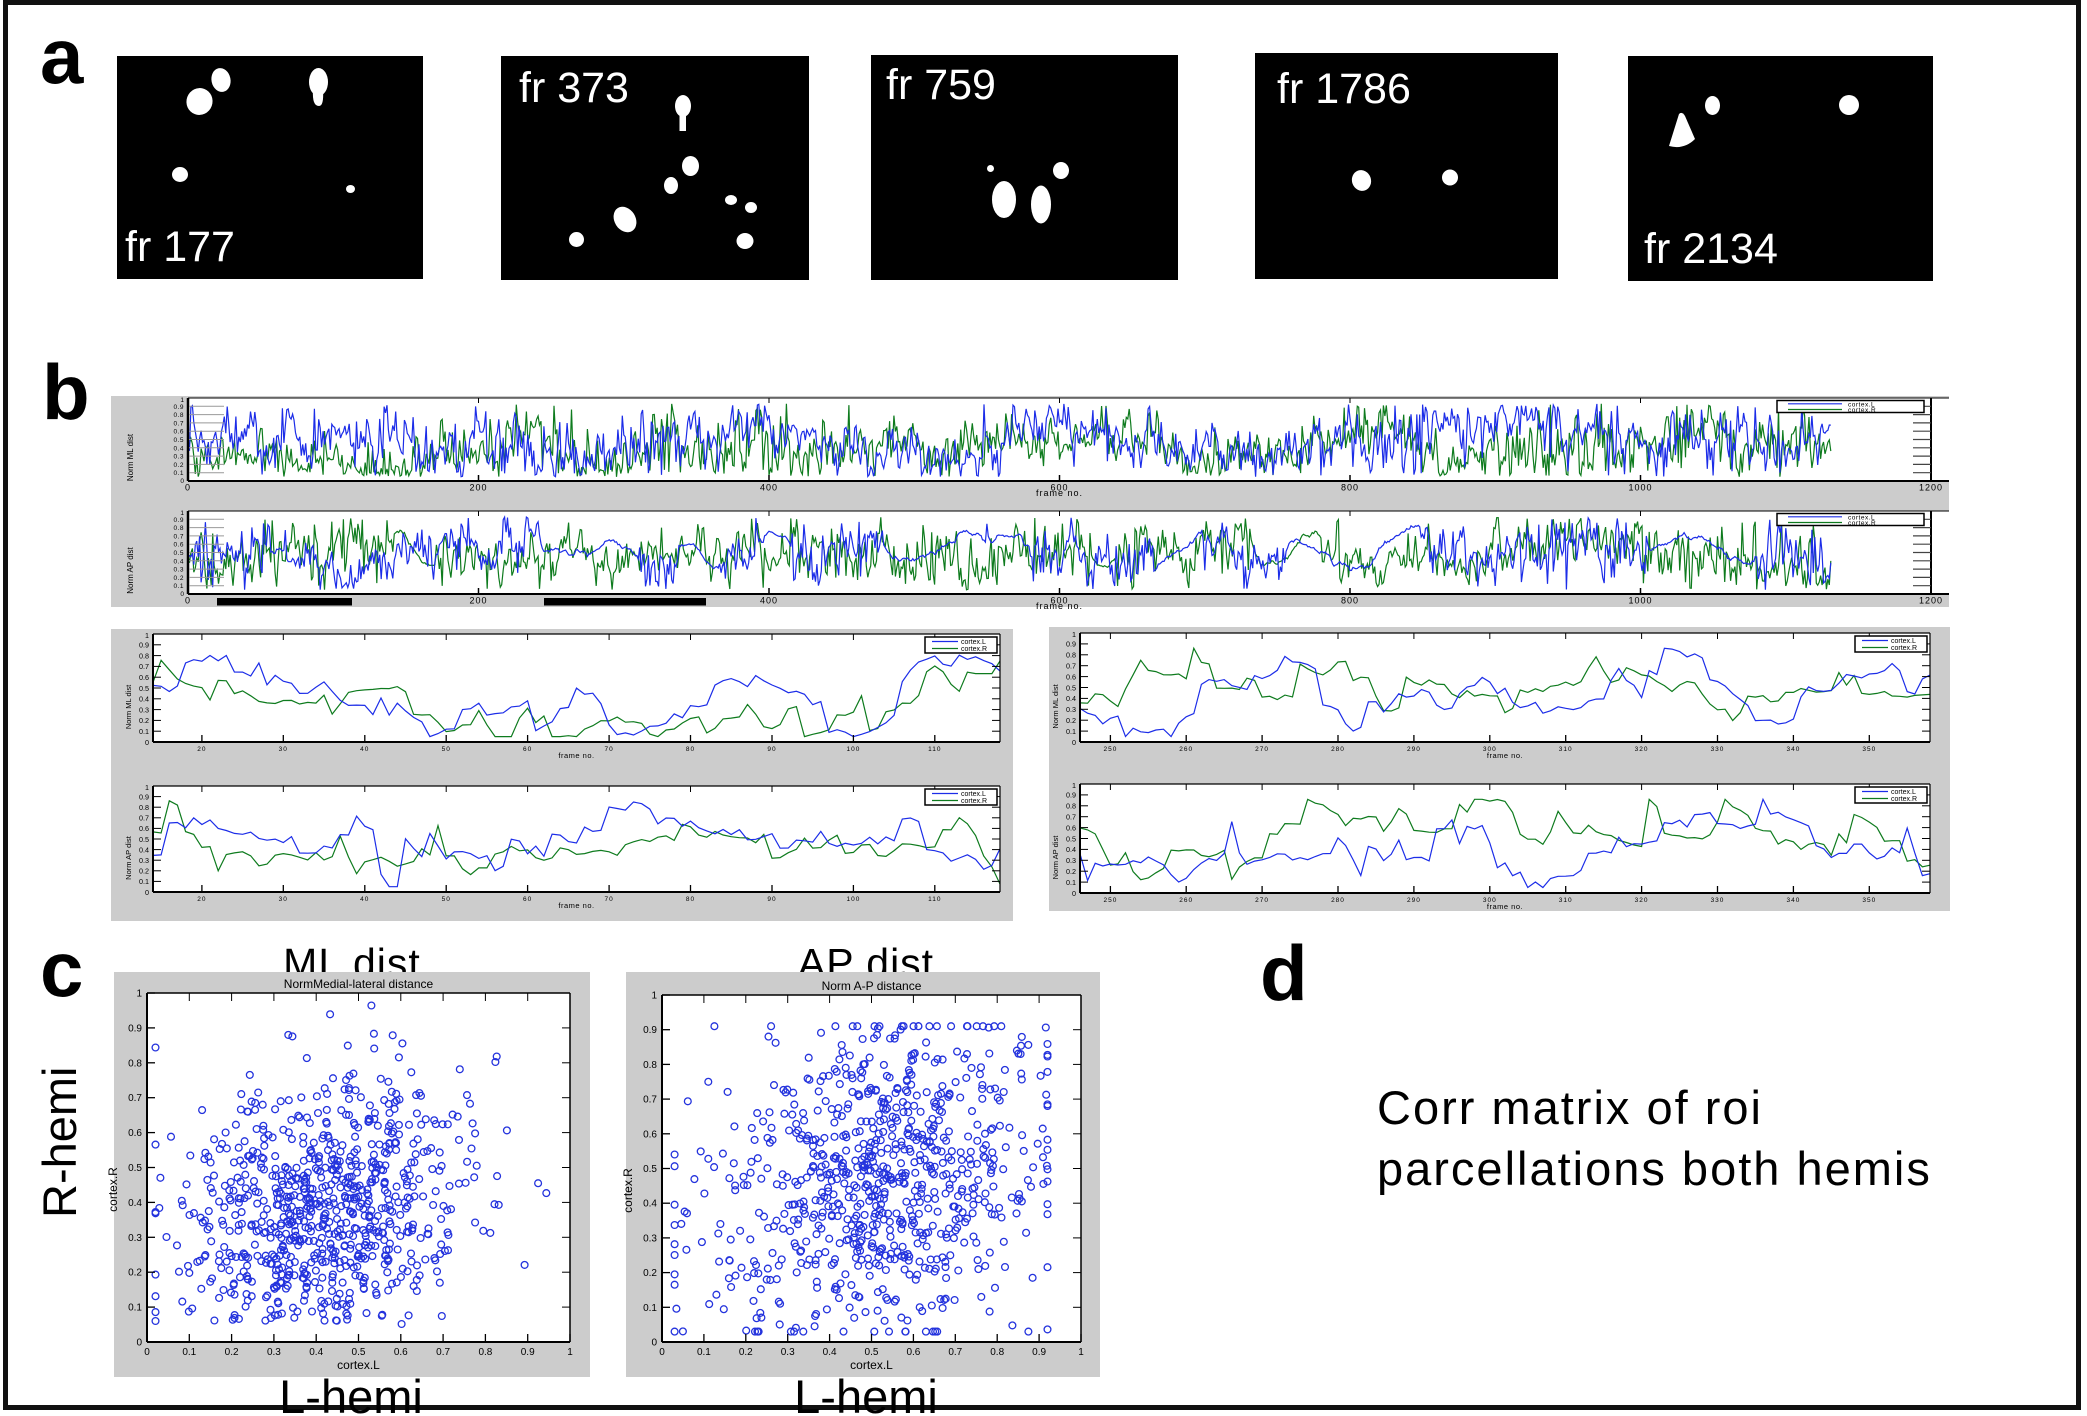 Image resolution: width=2087 pixels, height=1416 pixels. I want to click on svg-text: 100, so click(853, 749).